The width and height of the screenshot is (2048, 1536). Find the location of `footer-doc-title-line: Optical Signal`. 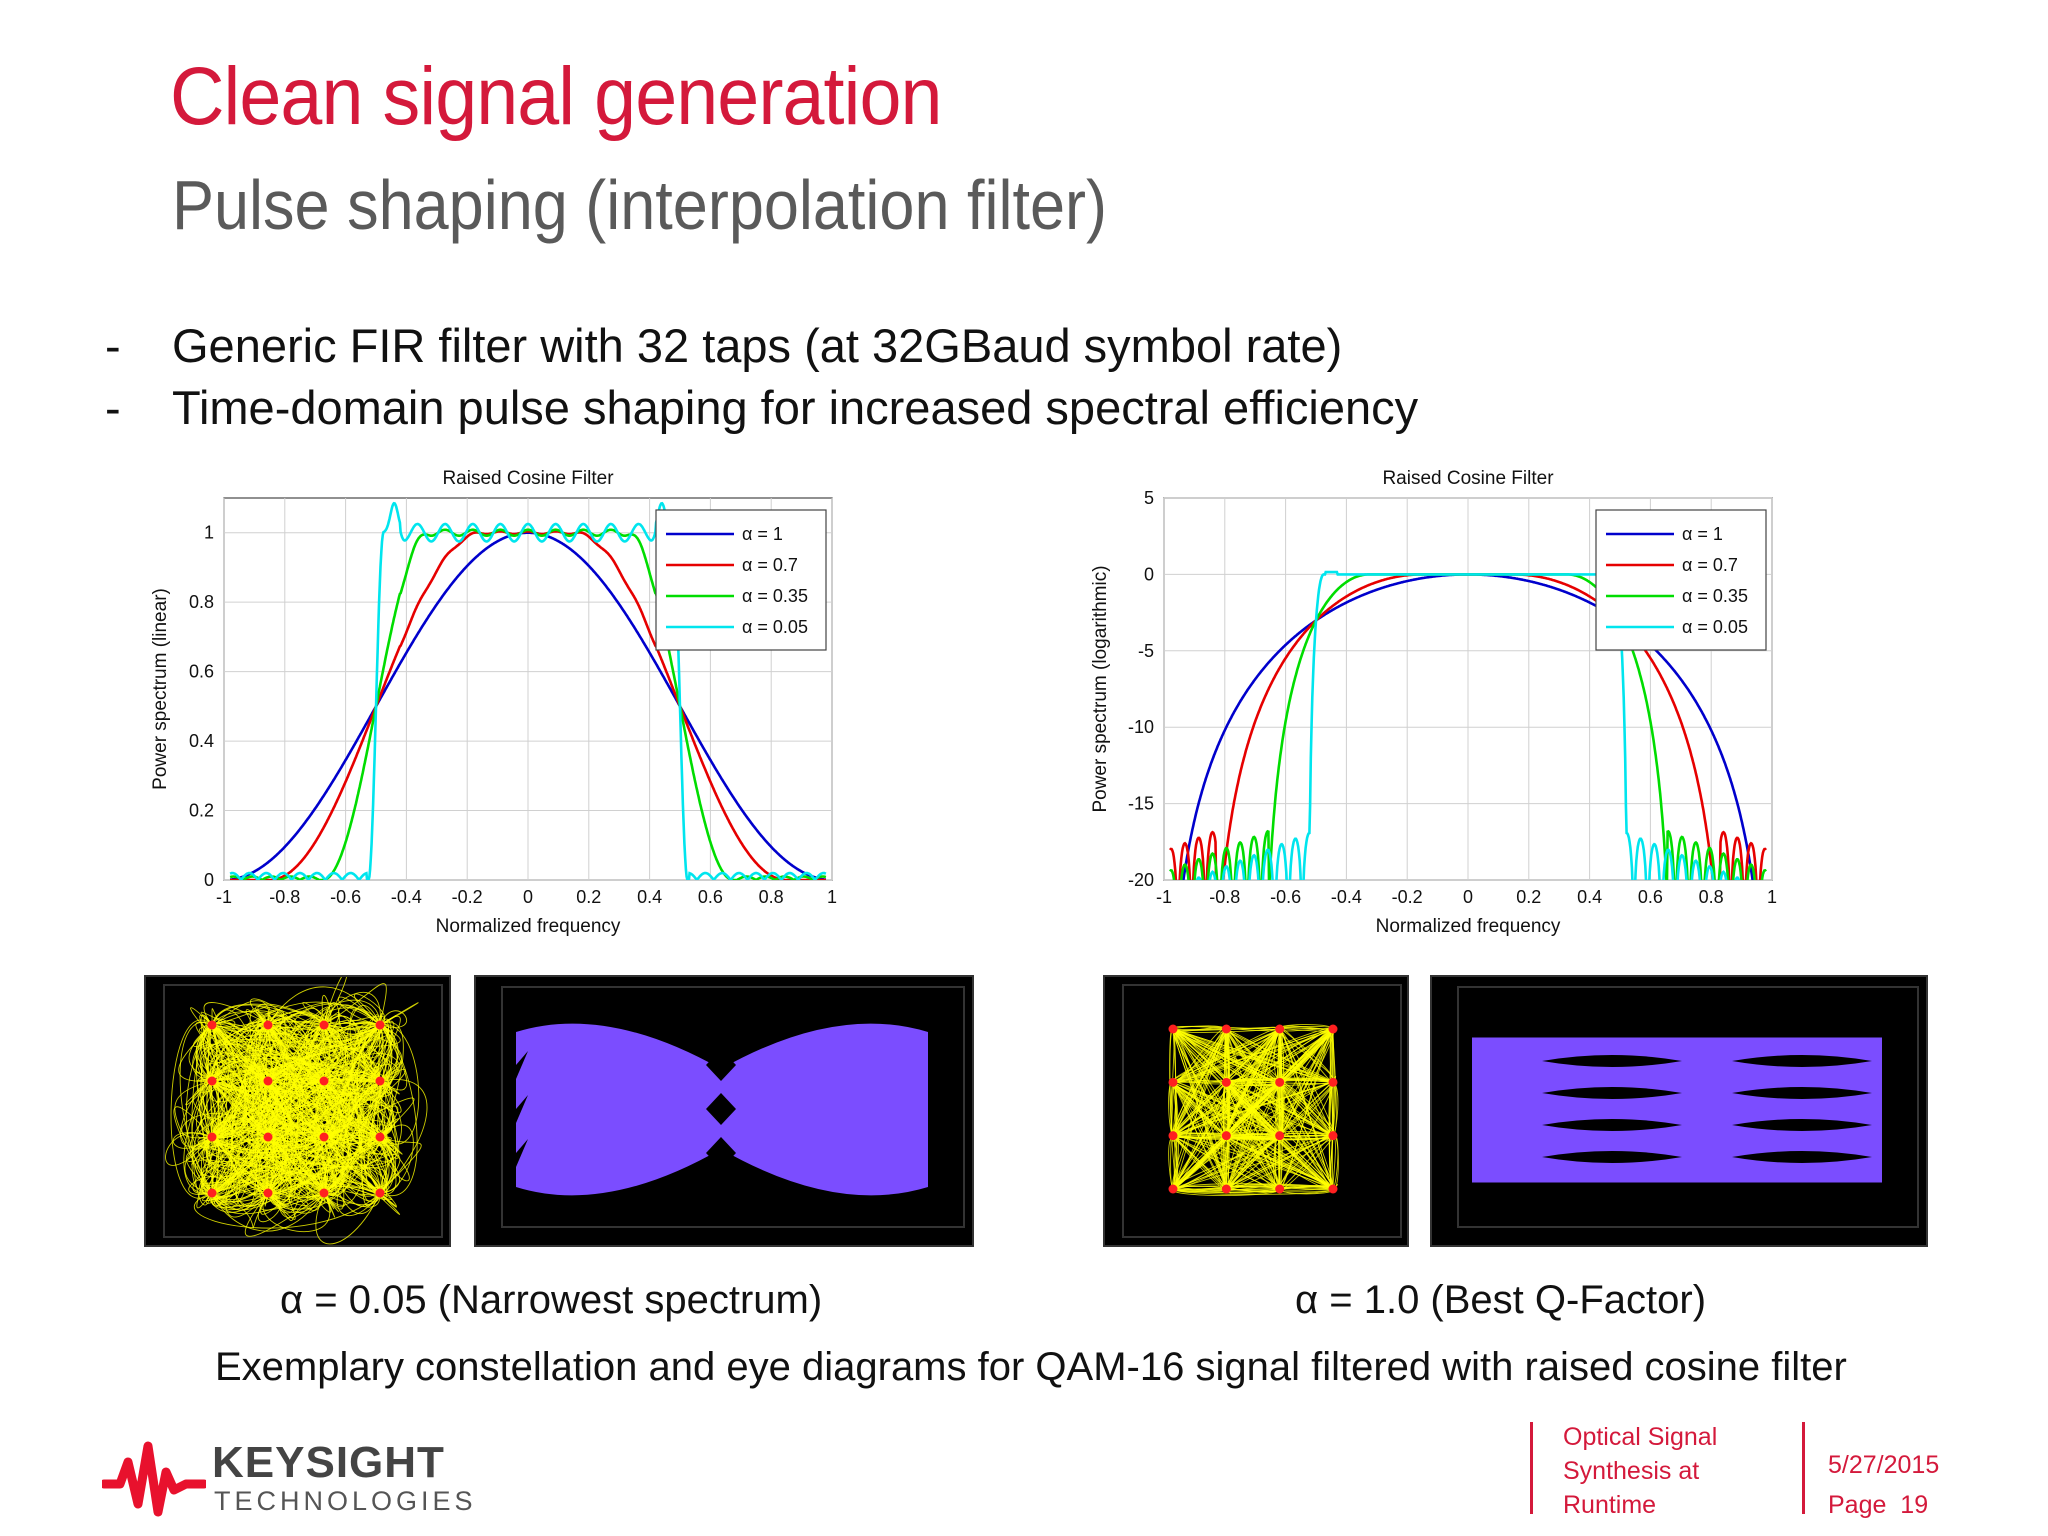

footer-doc-title-line: Optical Signal is located at coordinates (1640, 1437).